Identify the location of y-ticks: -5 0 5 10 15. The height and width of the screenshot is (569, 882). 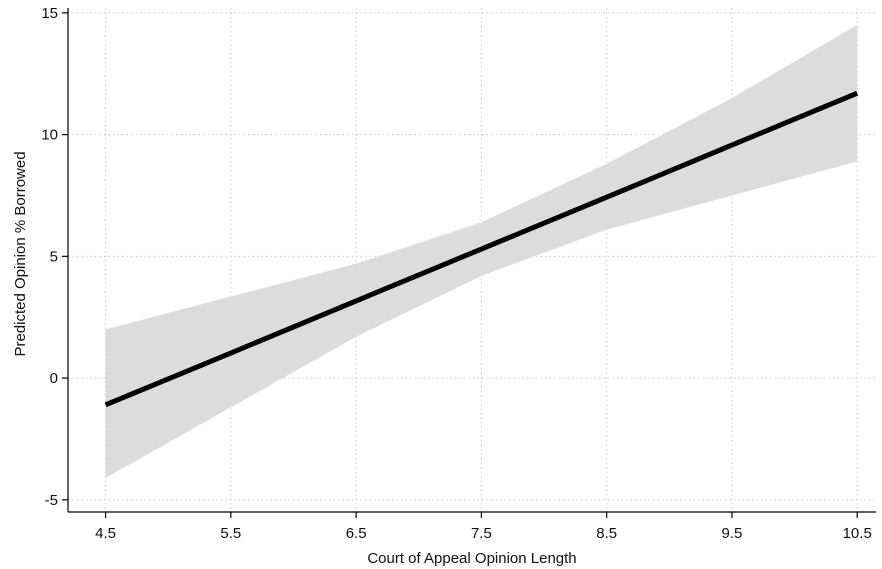
(54, 257).